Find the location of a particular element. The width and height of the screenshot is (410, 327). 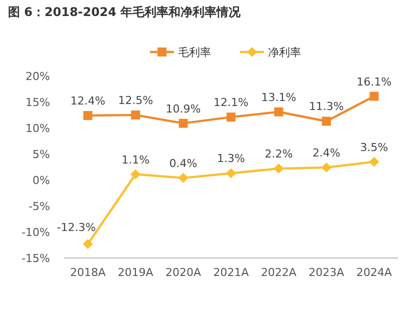

y-tick-label: 20% is located at coordinates (38, 76).